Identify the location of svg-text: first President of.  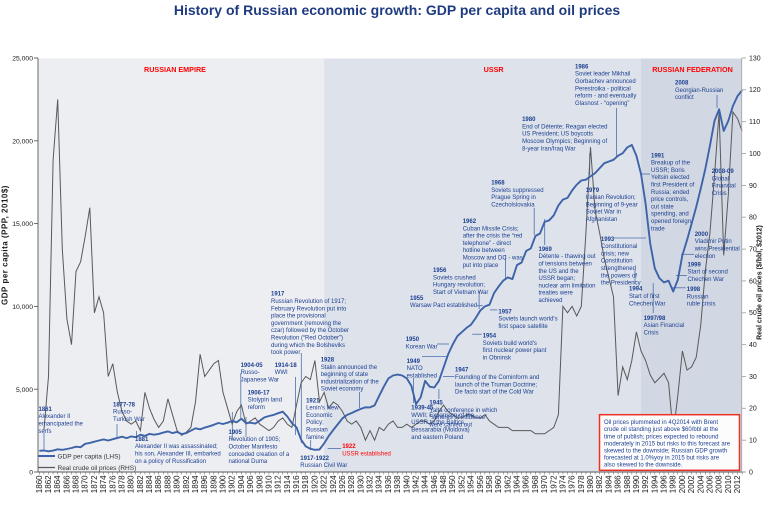
(673, 186).